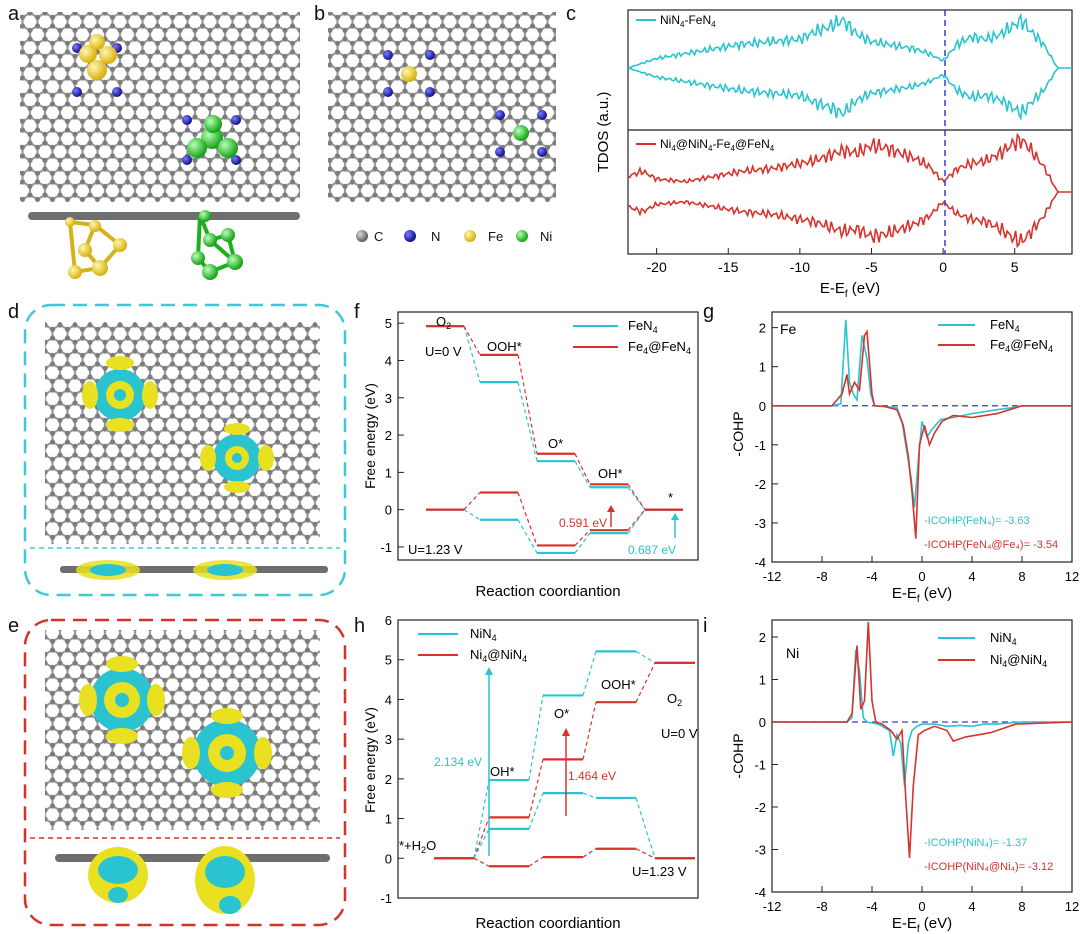 Image resolution: width=1080 pixels, height=934 pixels. Describe the element at coordinates (1015, 267) in the screenshot. I see `tdos-xtick-label: 5` at that location.